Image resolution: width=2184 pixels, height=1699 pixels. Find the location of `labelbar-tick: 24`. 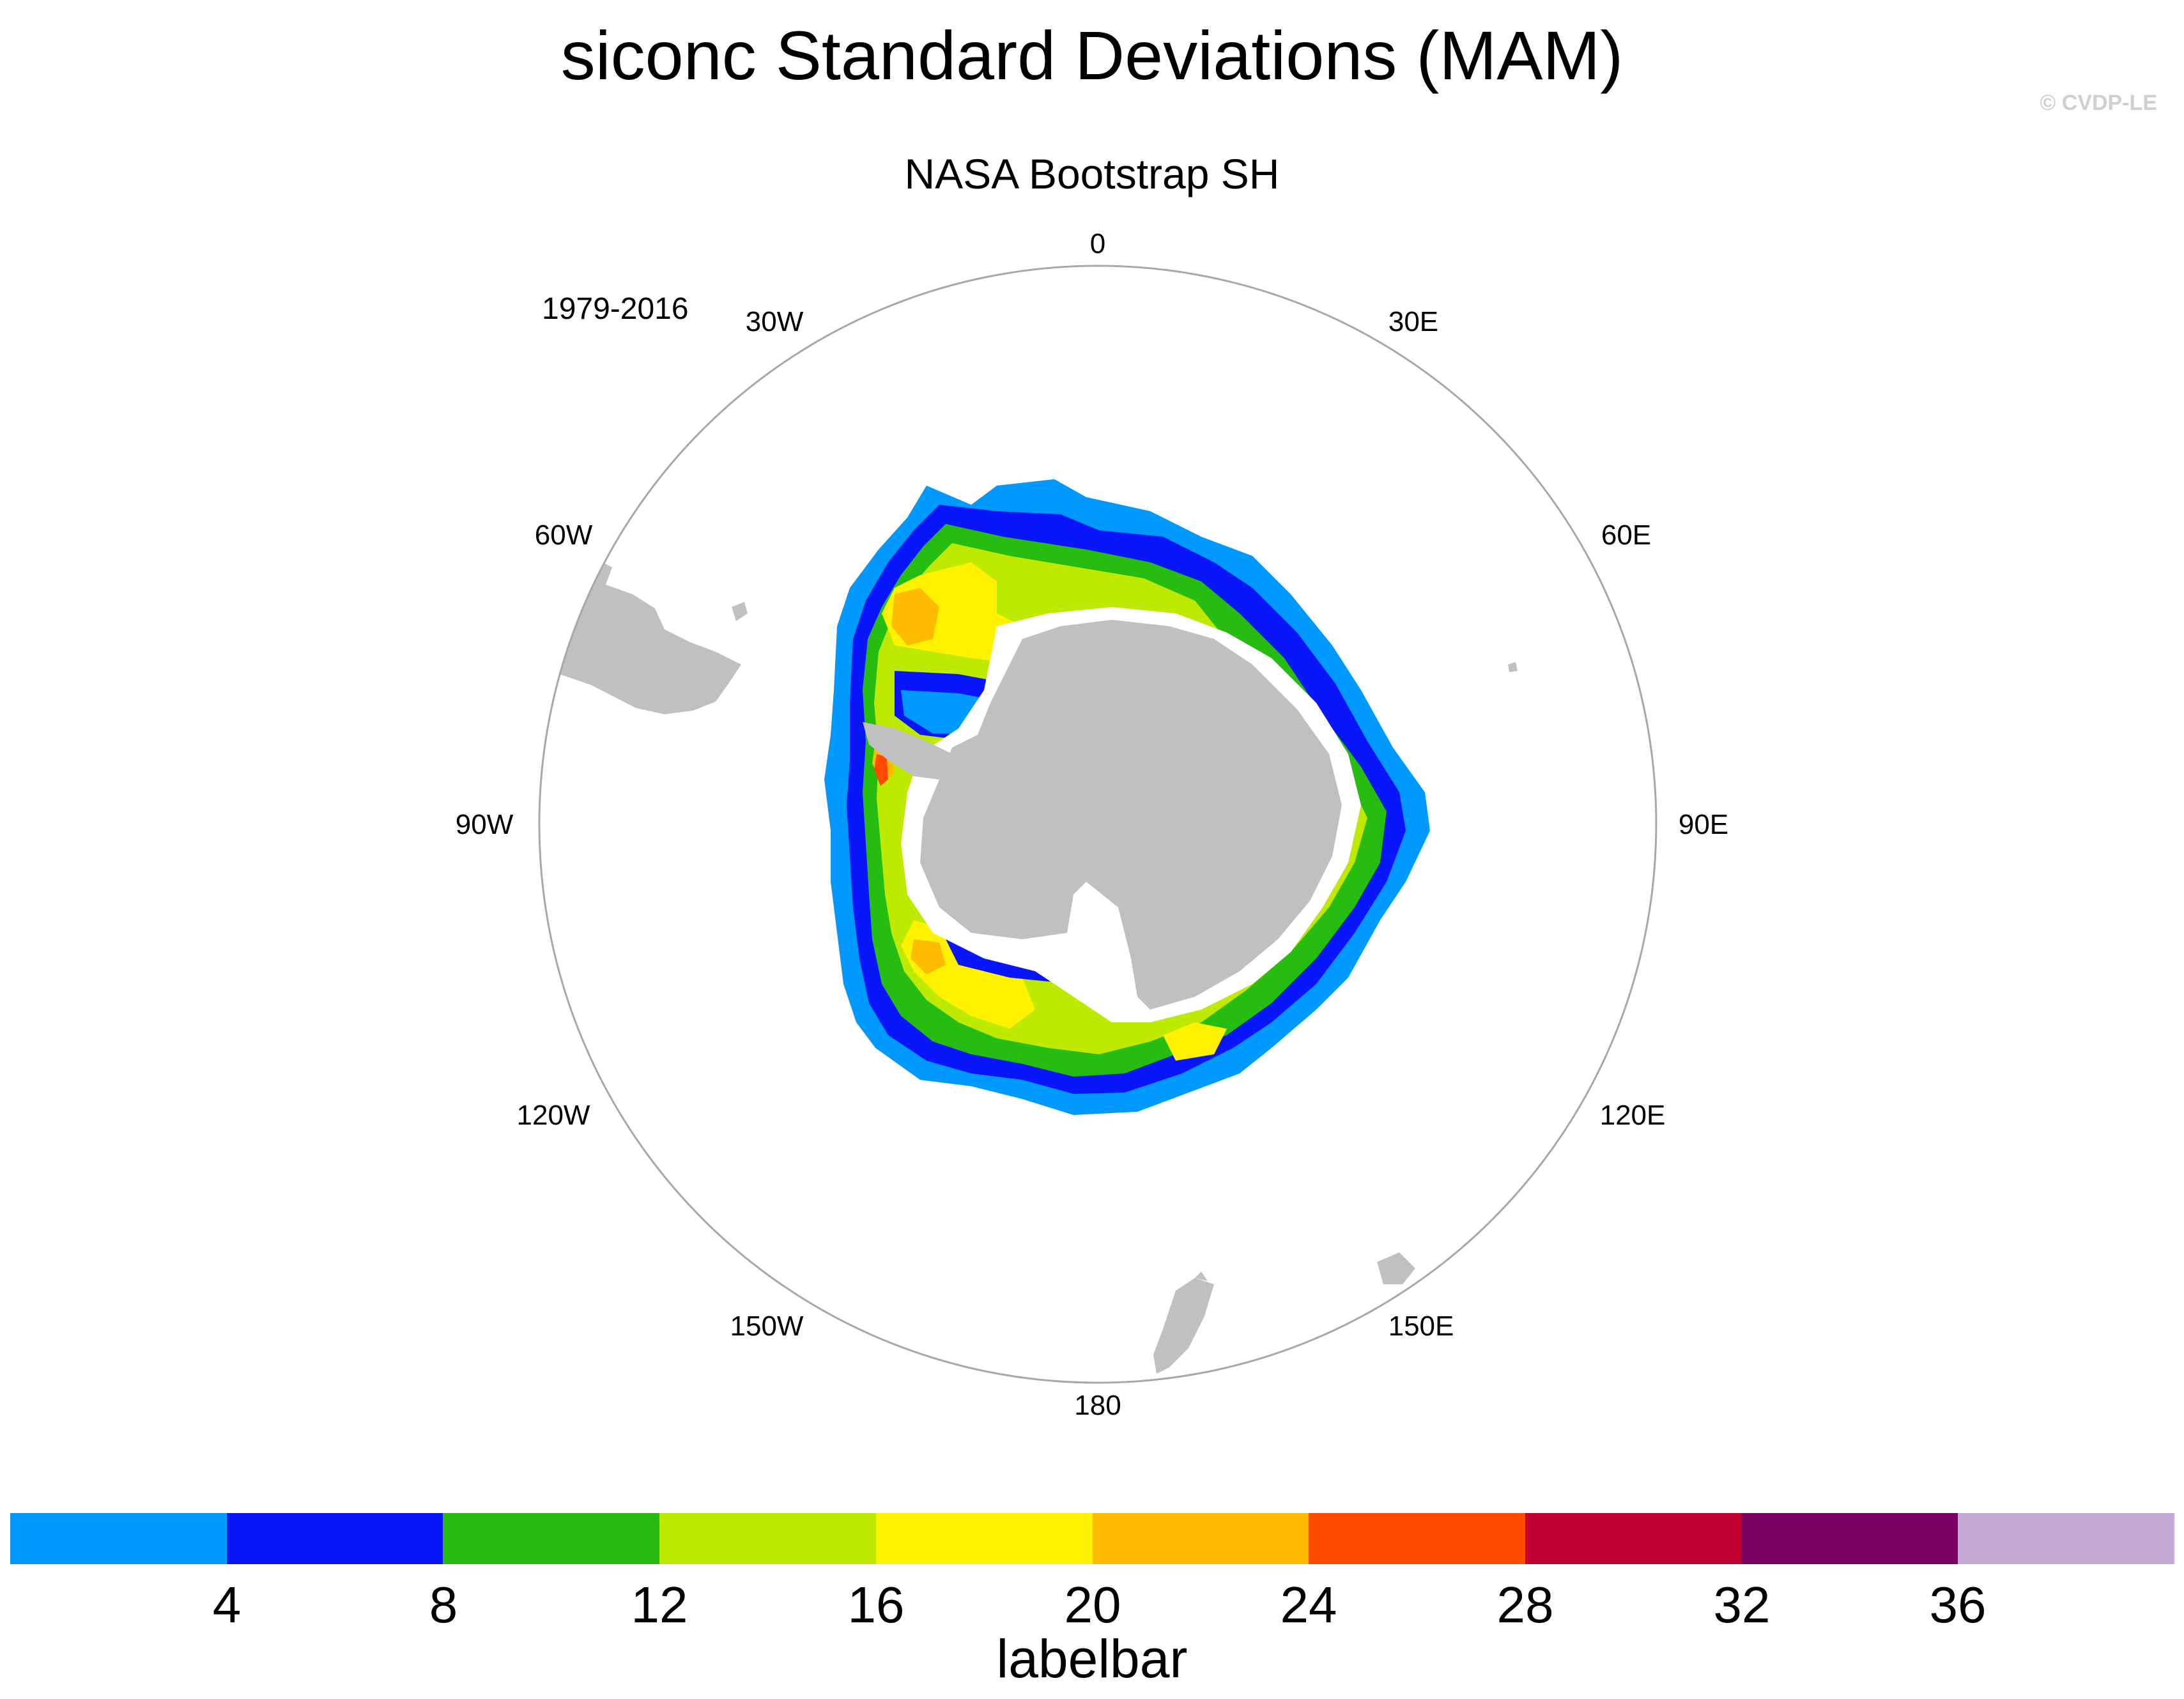

labelbar-tick: 24 is located at coordinates (1308, 1604).